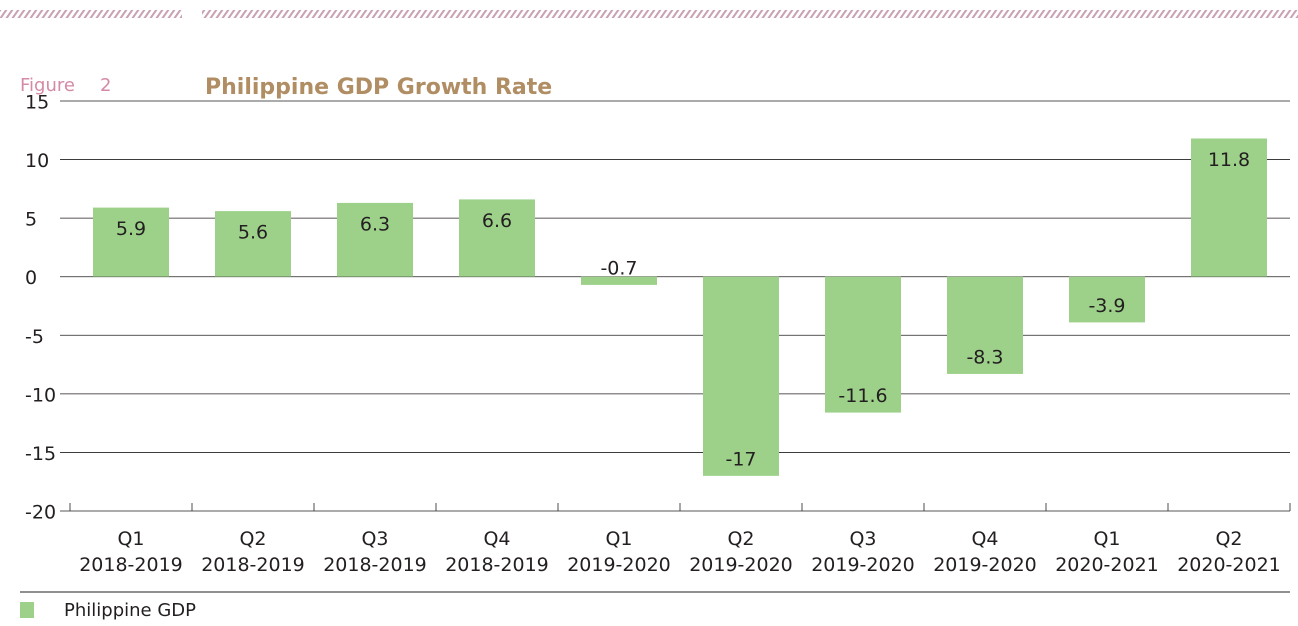  Describe the element at coordinates (37, 161) in the screenshot. I see `y-tick-label: 10` at that location.